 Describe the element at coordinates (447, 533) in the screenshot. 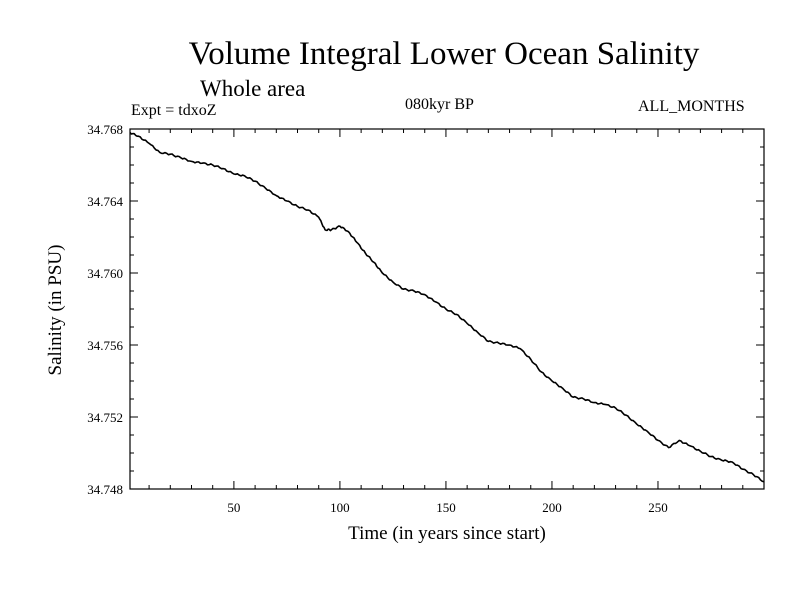

I see `x-axis-label: Time (in years since start)` at that location.